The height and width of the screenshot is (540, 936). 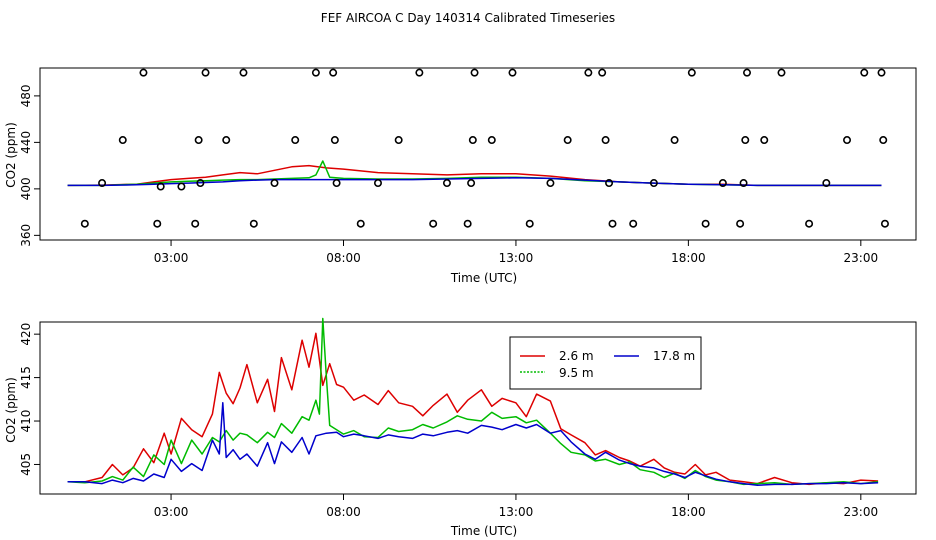 I want to click on panel-2-x-axis: 03:00 08:00 13:00 18:00 23:00, so click(x=516, y=506).